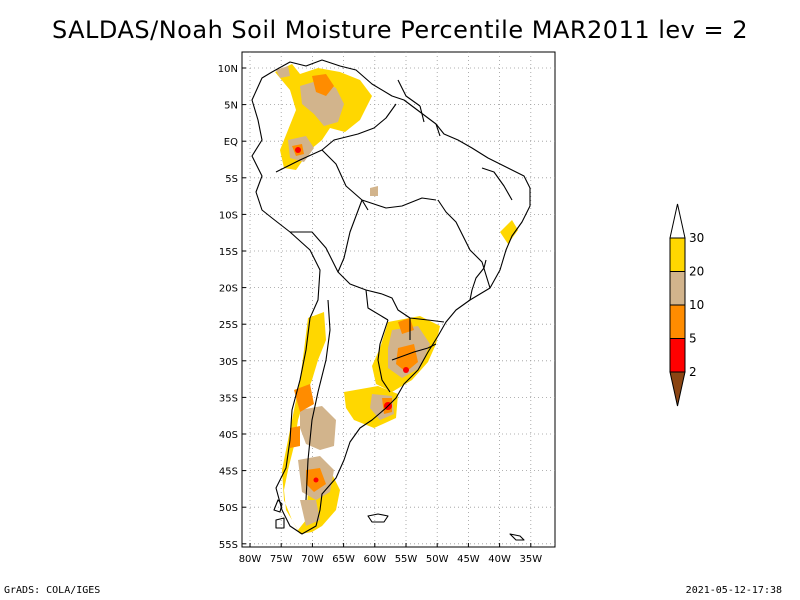 The image size is (800, 600). I want to click on colorbar-level-label: 10, so click(696, 305).